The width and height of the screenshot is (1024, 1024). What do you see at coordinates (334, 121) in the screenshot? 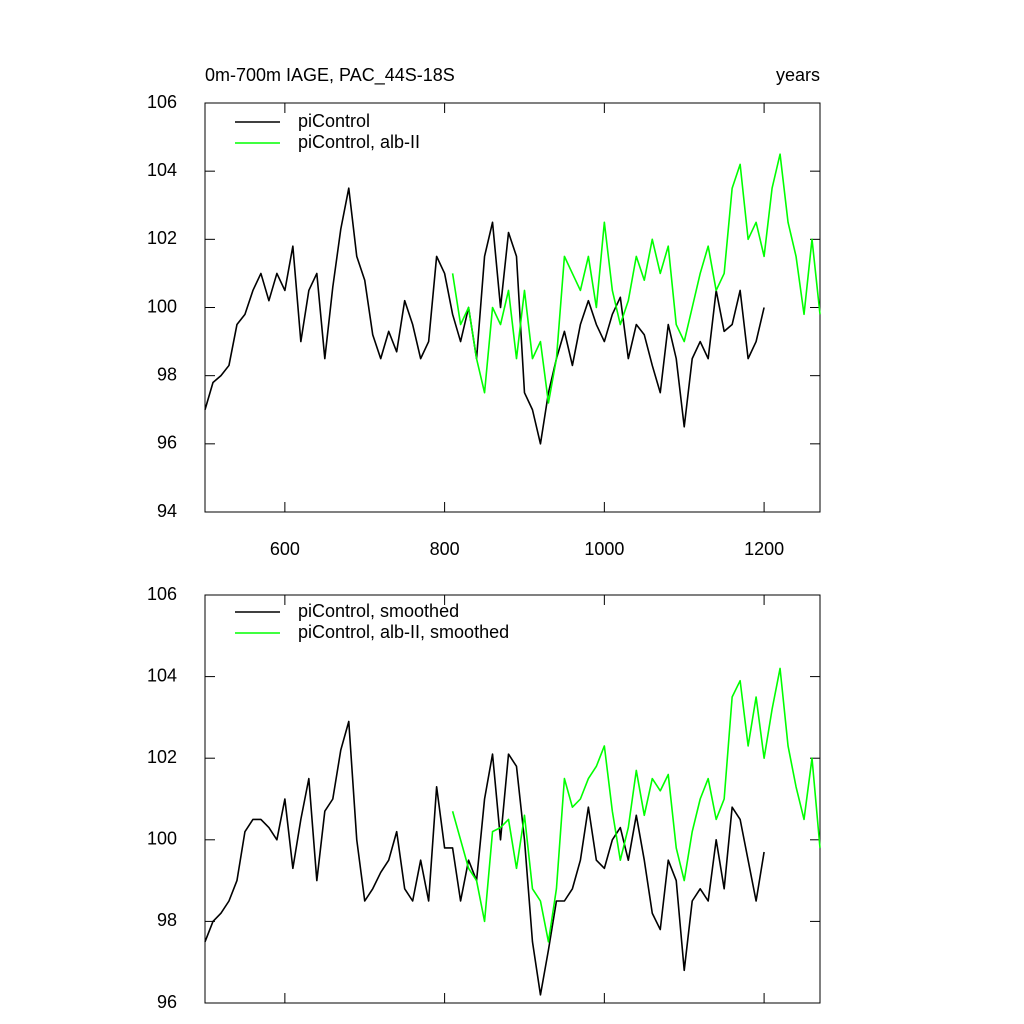
I see `legend-label: piControl` at bounding box center [334, 121].